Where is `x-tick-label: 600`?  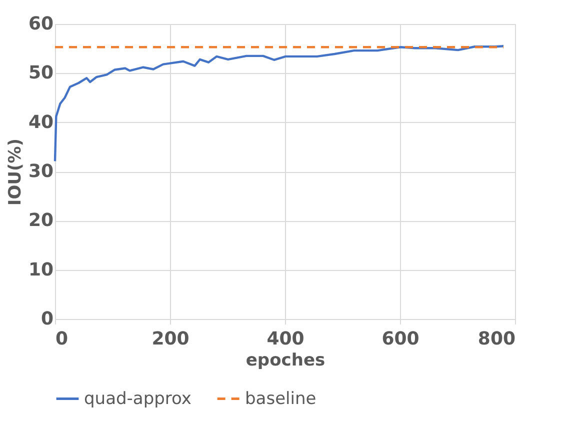
x-tick-label: 600 is located at coordinates (401, 339).